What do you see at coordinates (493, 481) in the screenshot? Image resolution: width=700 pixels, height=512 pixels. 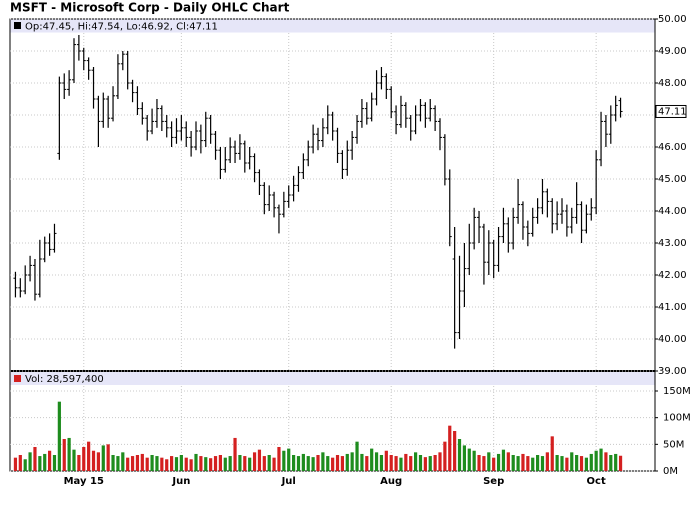 I see `x-tick-label: Sep` at bounding box center [493, 481].